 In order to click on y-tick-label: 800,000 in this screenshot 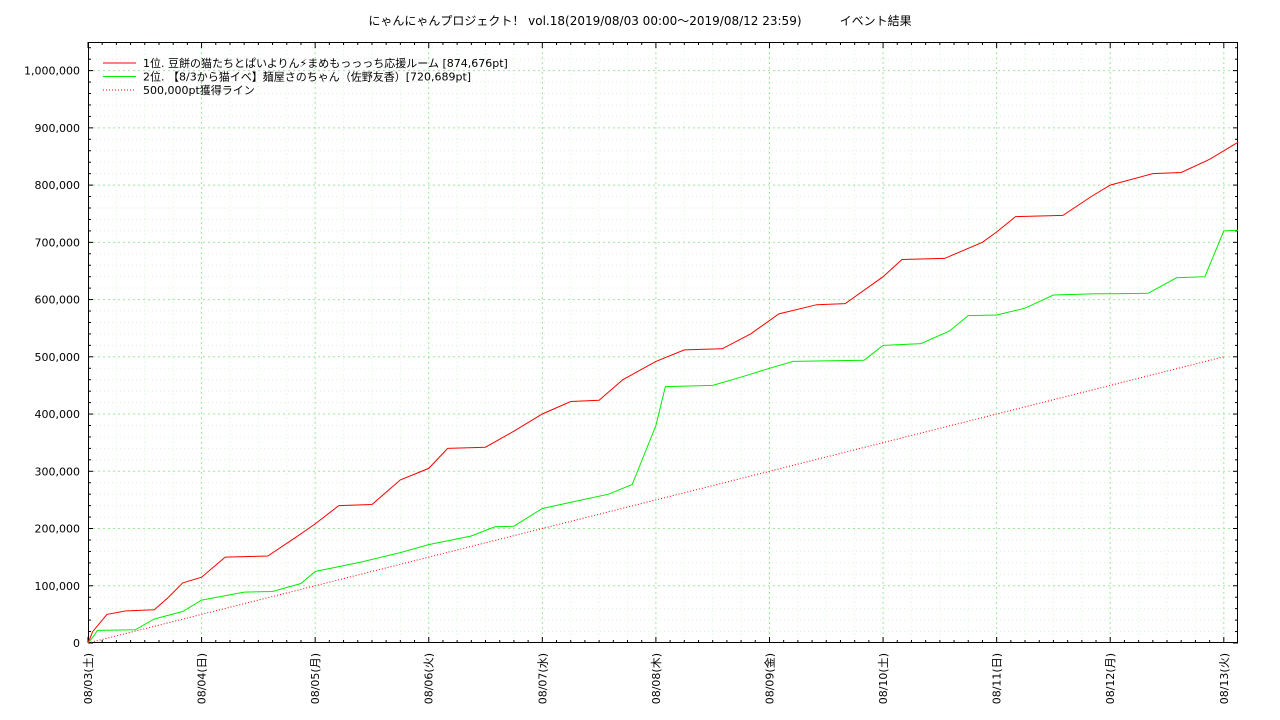, I will do `click(58, 185)`.